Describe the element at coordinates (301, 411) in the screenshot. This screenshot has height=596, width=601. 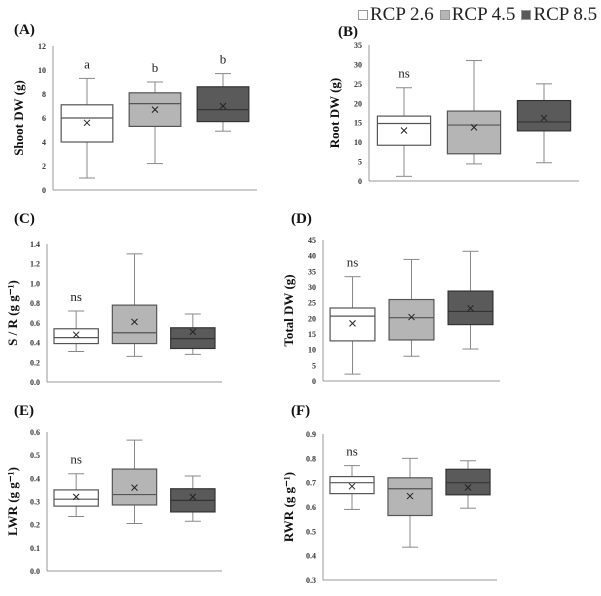
I see `panel-label-f: (F)` at that location.